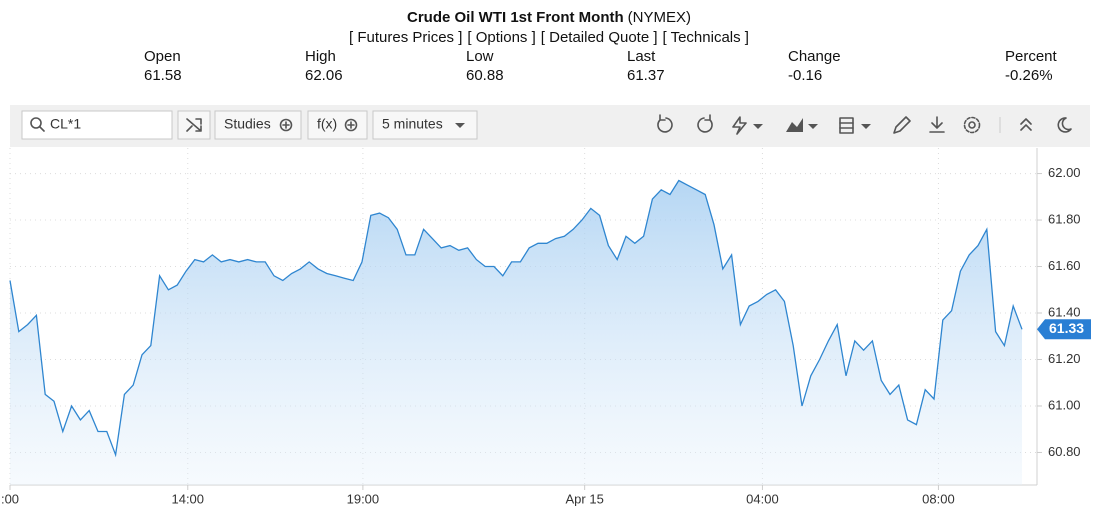 This screenshot has width=1095, height=514. Describe the element at coordinates (327, 124) in the screenshot. I see `function-label: f(x)` at that location.